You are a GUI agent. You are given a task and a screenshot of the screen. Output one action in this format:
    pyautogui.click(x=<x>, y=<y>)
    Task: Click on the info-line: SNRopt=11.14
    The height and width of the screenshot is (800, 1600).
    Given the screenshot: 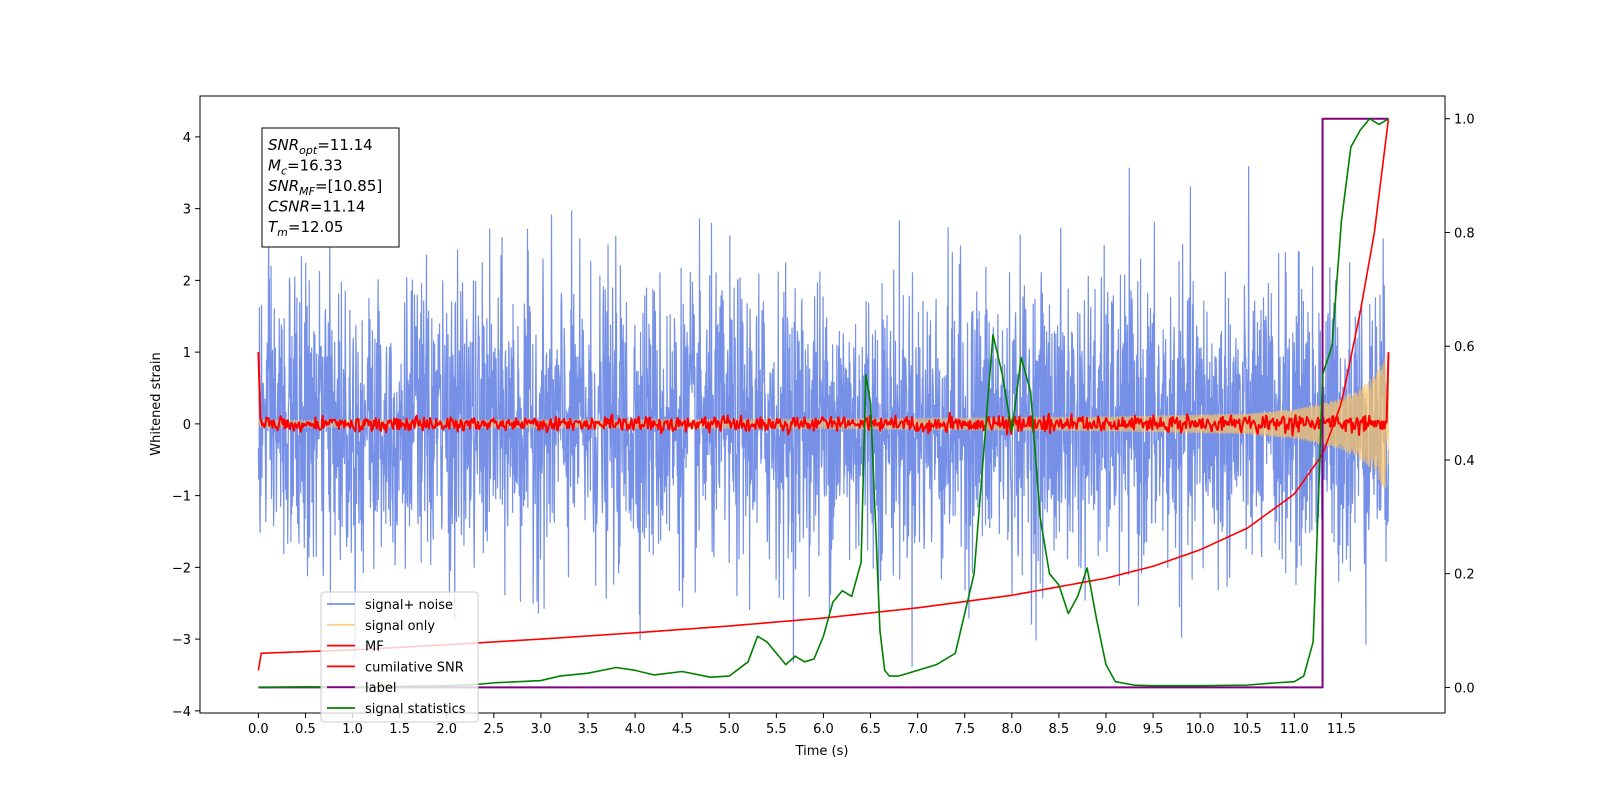 What is the action you would take?
    pyautogui.click(x=320, y=146)
    